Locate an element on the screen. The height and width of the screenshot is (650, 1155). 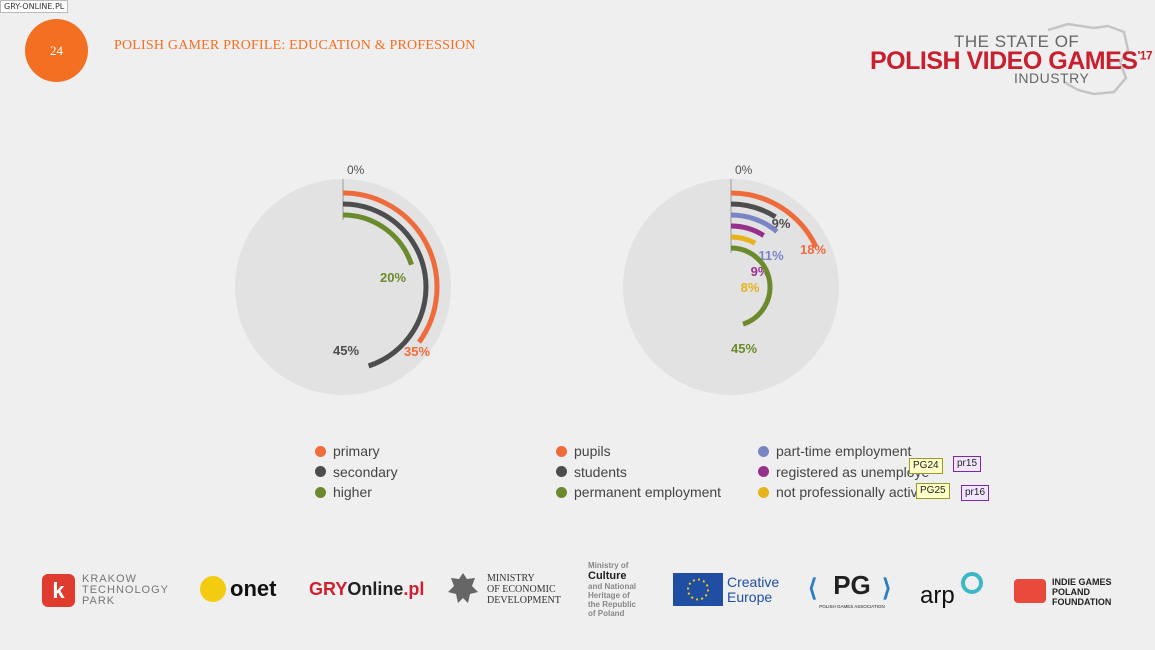
krakow-technology-park-logo: k KRAKOW TECHNOLOGY PARK is located at coordinates (112, 592).